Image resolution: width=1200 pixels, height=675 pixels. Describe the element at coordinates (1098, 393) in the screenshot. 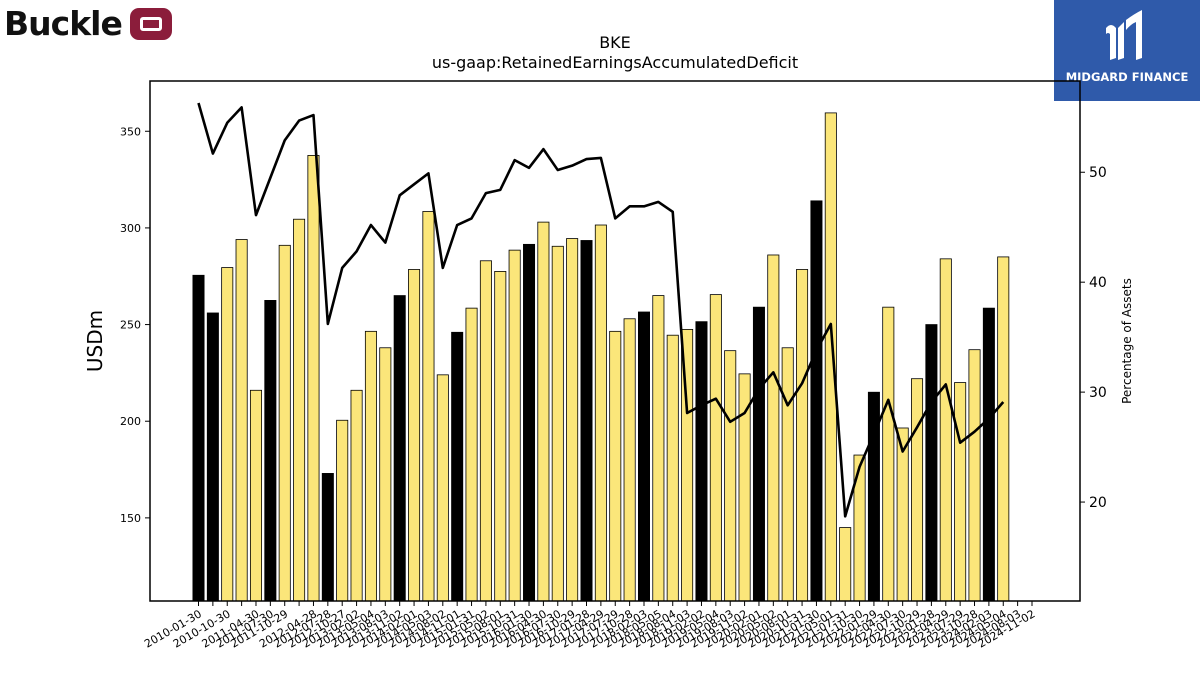

I see `y2-tick-label: 30` at that location.